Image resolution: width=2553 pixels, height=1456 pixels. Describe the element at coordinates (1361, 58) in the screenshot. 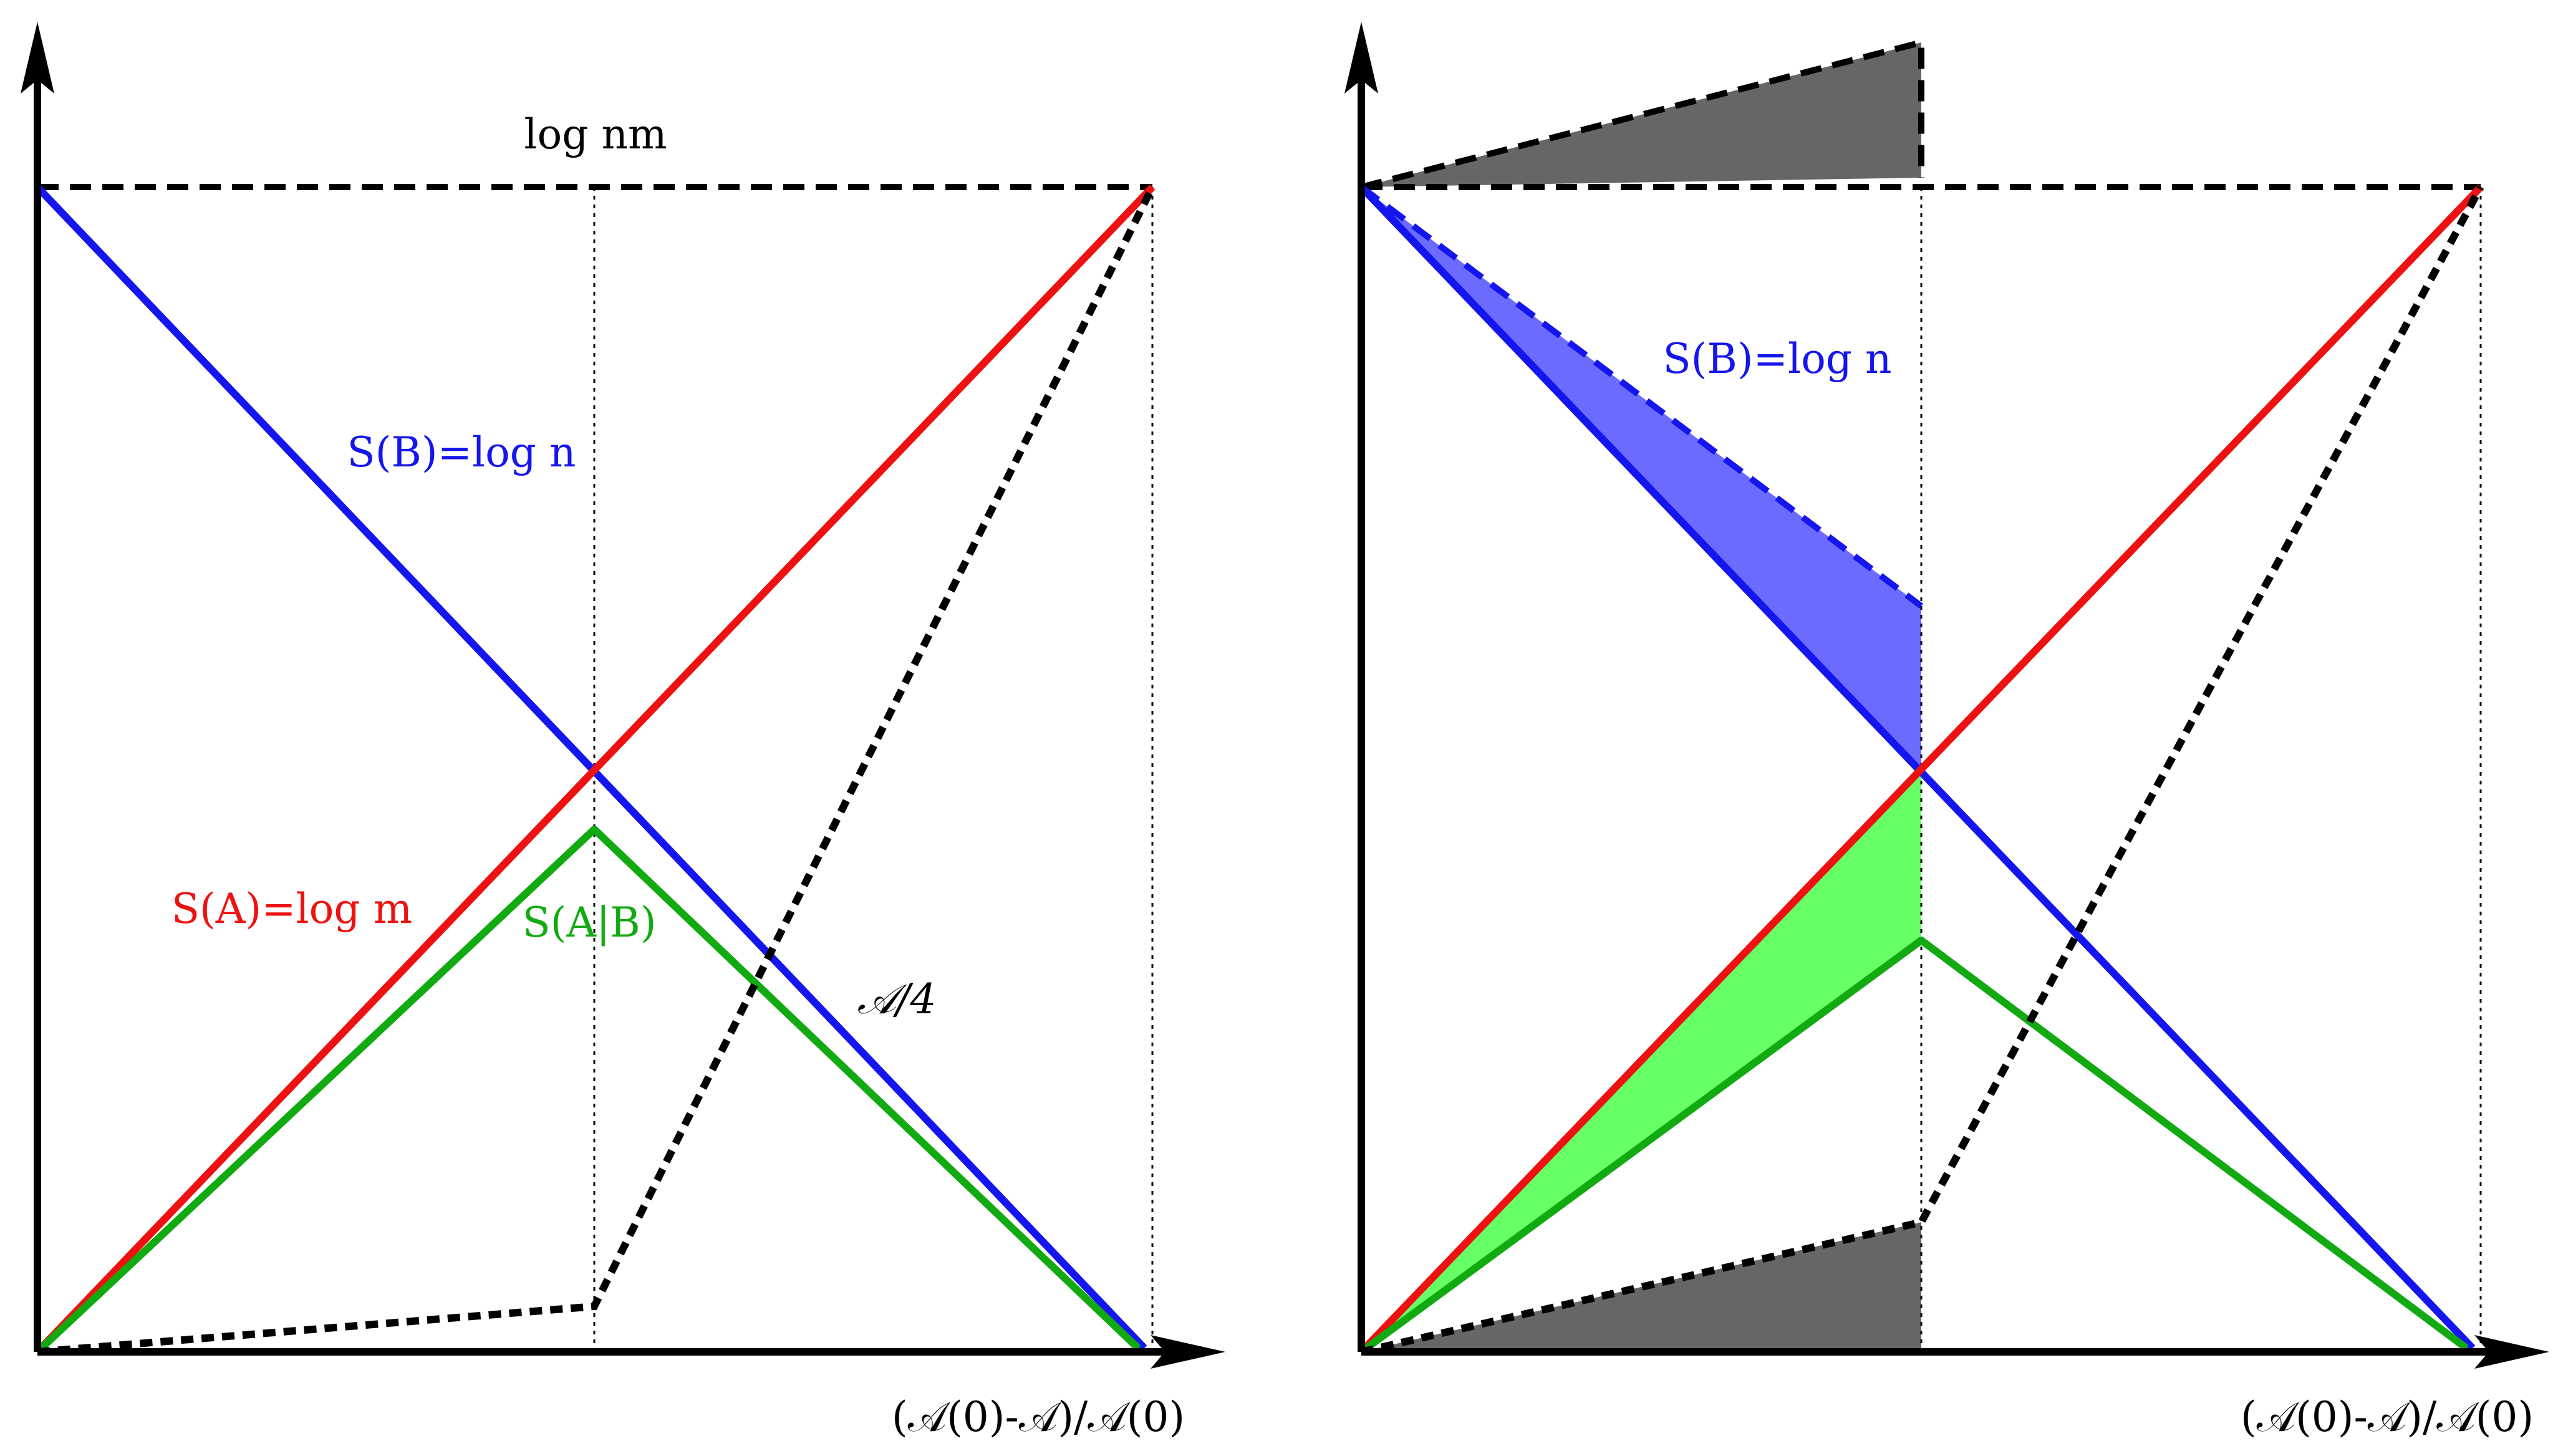

I see `right-y-axis-arrow` at that location.